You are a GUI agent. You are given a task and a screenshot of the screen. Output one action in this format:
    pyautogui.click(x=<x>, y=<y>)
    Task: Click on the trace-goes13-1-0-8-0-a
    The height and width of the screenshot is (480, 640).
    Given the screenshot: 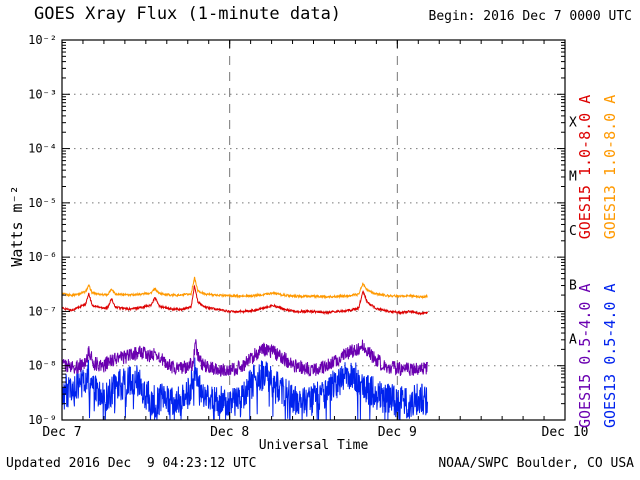 What is the action you would take?
    pyautogui.click(x=244, y=288)
    